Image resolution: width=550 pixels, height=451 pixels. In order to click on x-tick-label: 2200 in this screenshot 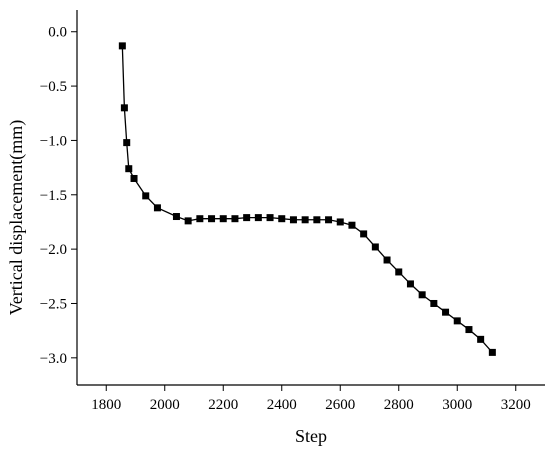, I will do `click(223, 405)`.